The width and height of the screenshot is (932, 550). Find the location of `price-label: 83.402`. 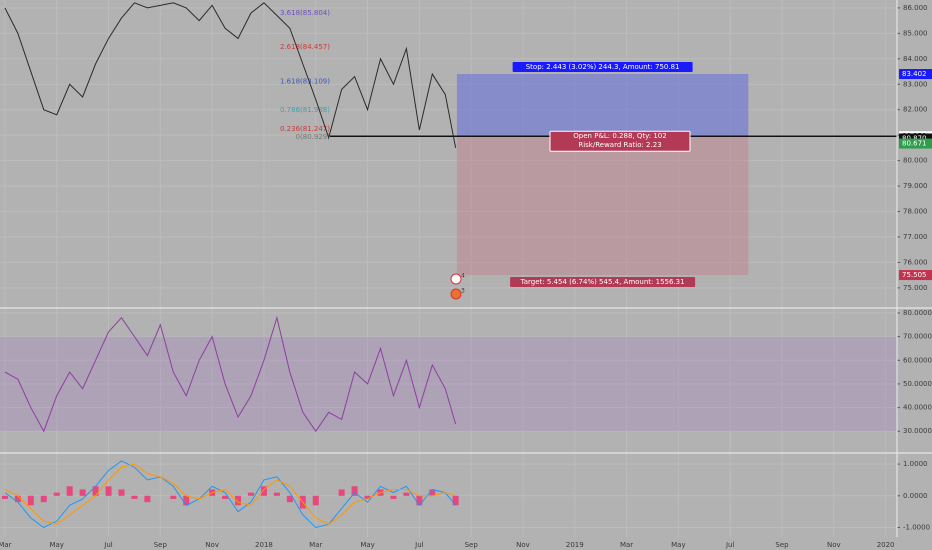

price-label: 83.402 is located at coordinates (914, 74).